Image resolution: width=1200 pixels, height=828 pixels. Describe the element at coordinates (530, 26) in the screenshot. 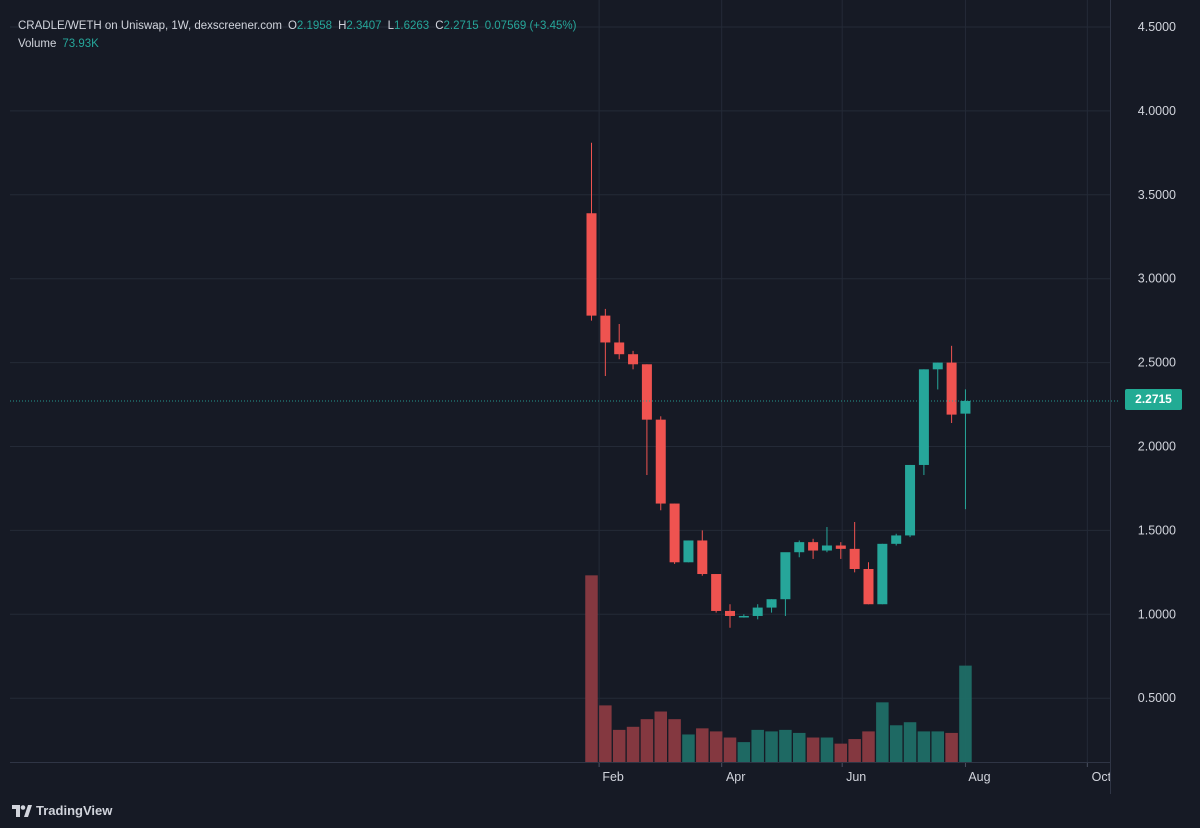

I see `change-value: 0.07569 (+3.45%)` at that location.